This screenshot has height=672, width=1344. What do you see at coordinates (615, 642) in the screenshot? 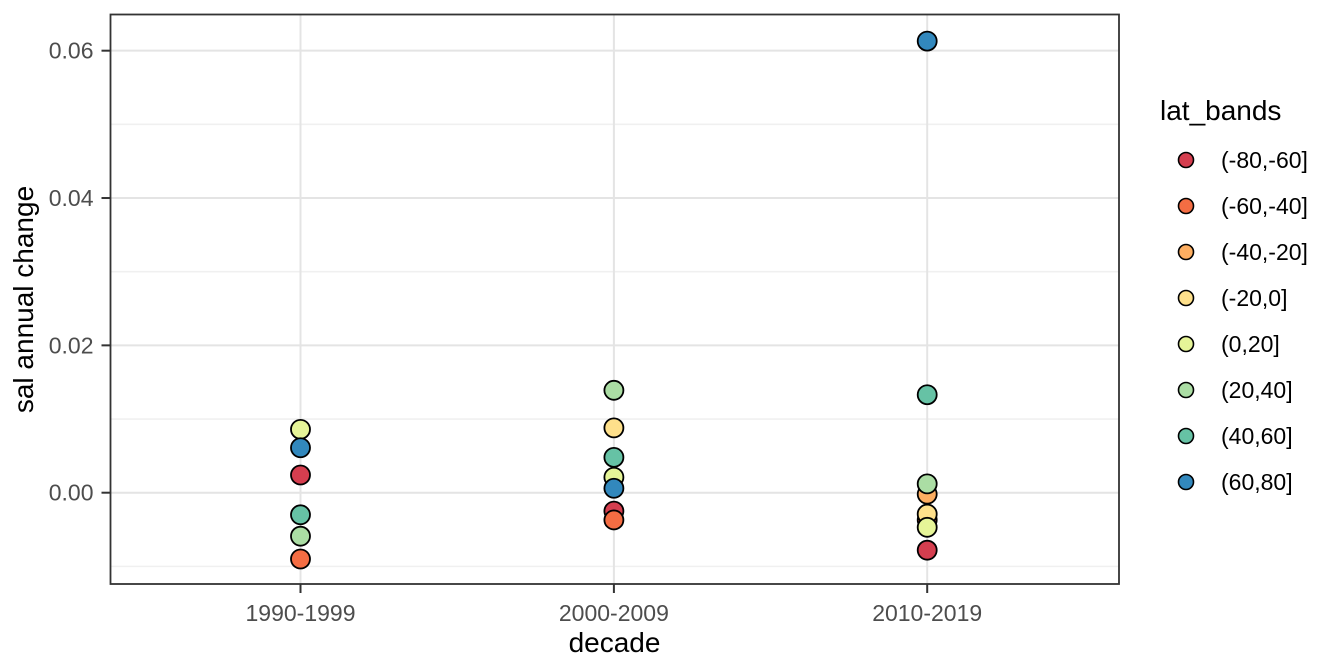
I see `x-axis-title: decade` at bounding box center [615, 642].